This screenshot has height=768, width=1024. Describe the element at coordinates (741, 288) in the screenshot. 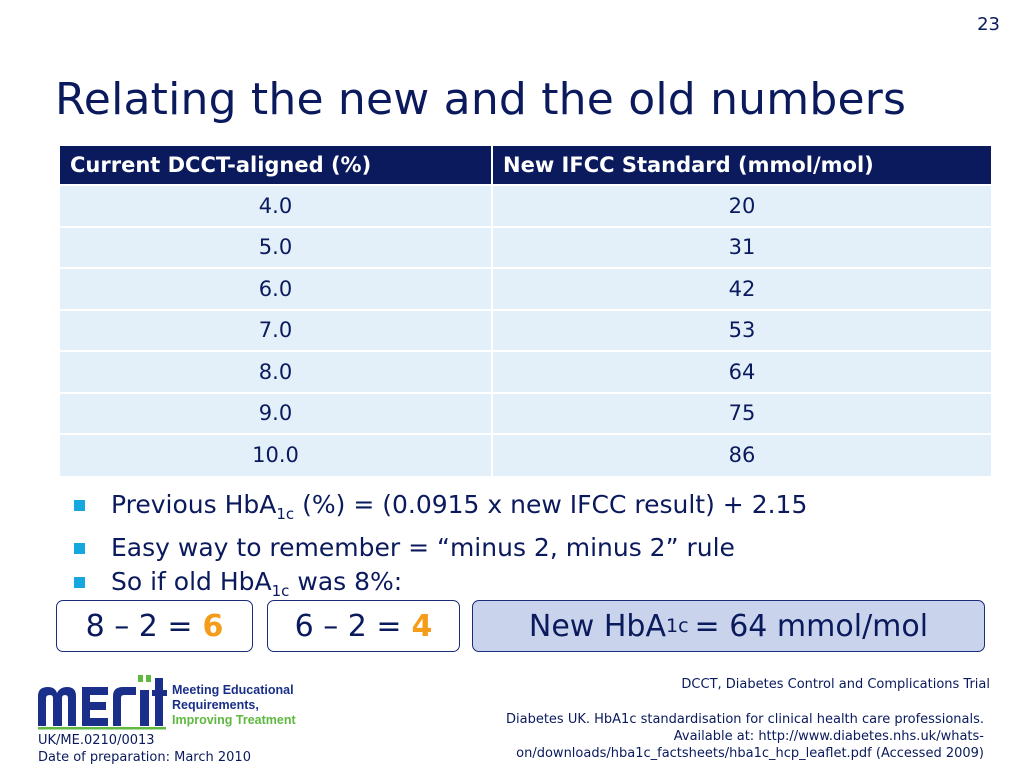

I see `ifcc-cell: 42` at that location.